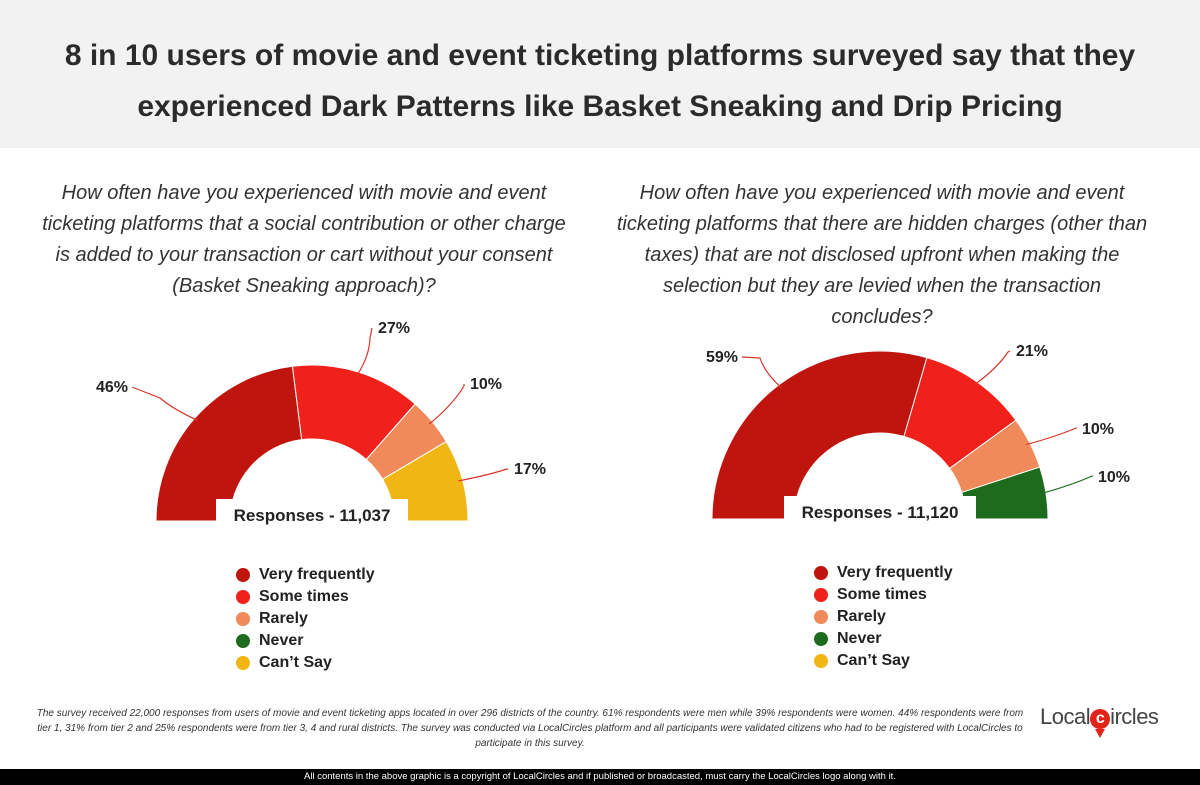 This screenshot has width=1200, height=785. I want to click on chart1-legend-item-some-times: Some times, so click(305, 597).